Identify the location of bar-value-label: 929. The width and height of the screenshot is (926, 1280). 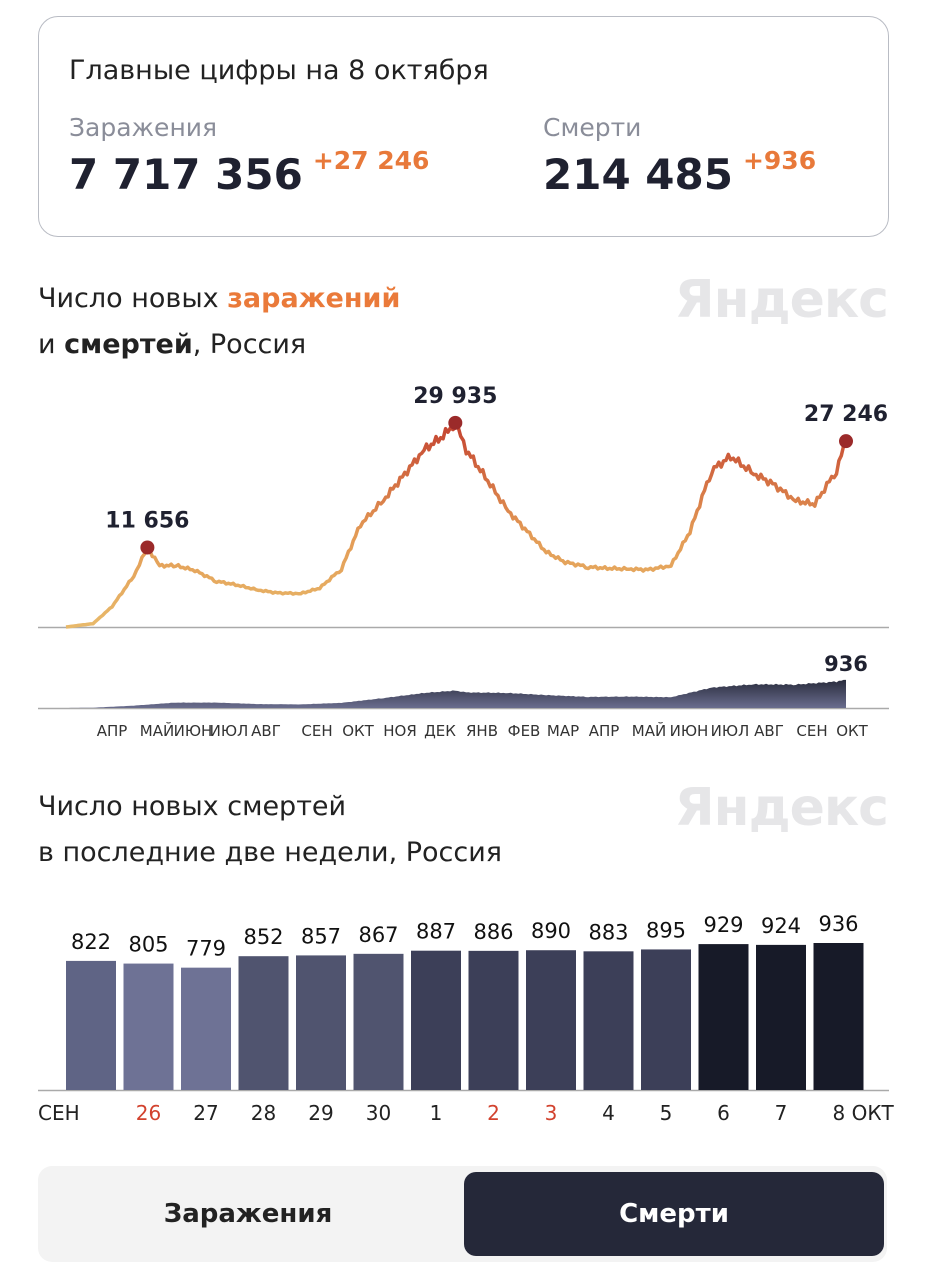
(723, 925).